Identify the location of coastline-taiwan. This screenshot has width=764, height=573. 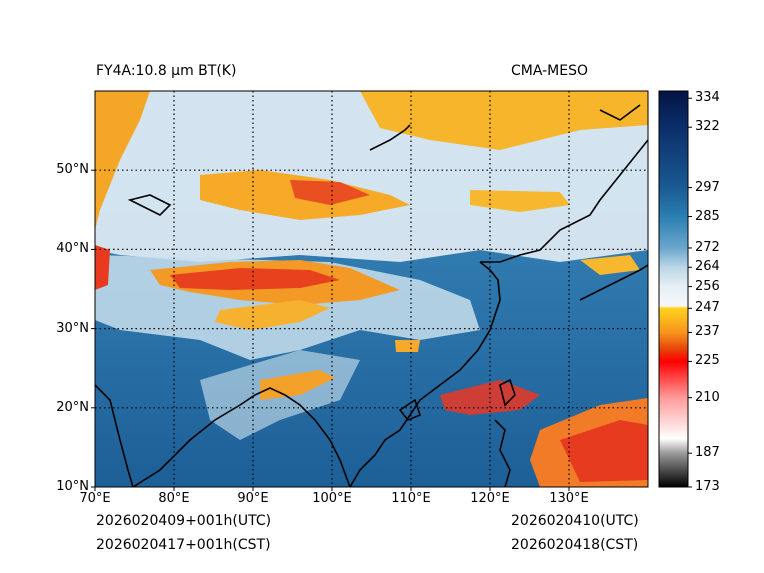
(507, 392).